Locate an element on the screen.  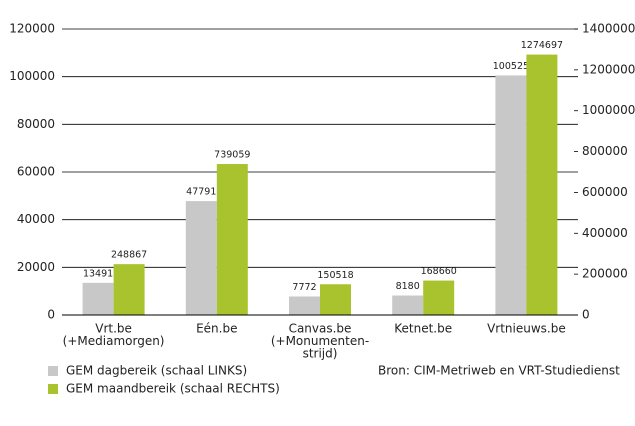
y2-tick-label: 1000000 is located at coordinates (608, 110).